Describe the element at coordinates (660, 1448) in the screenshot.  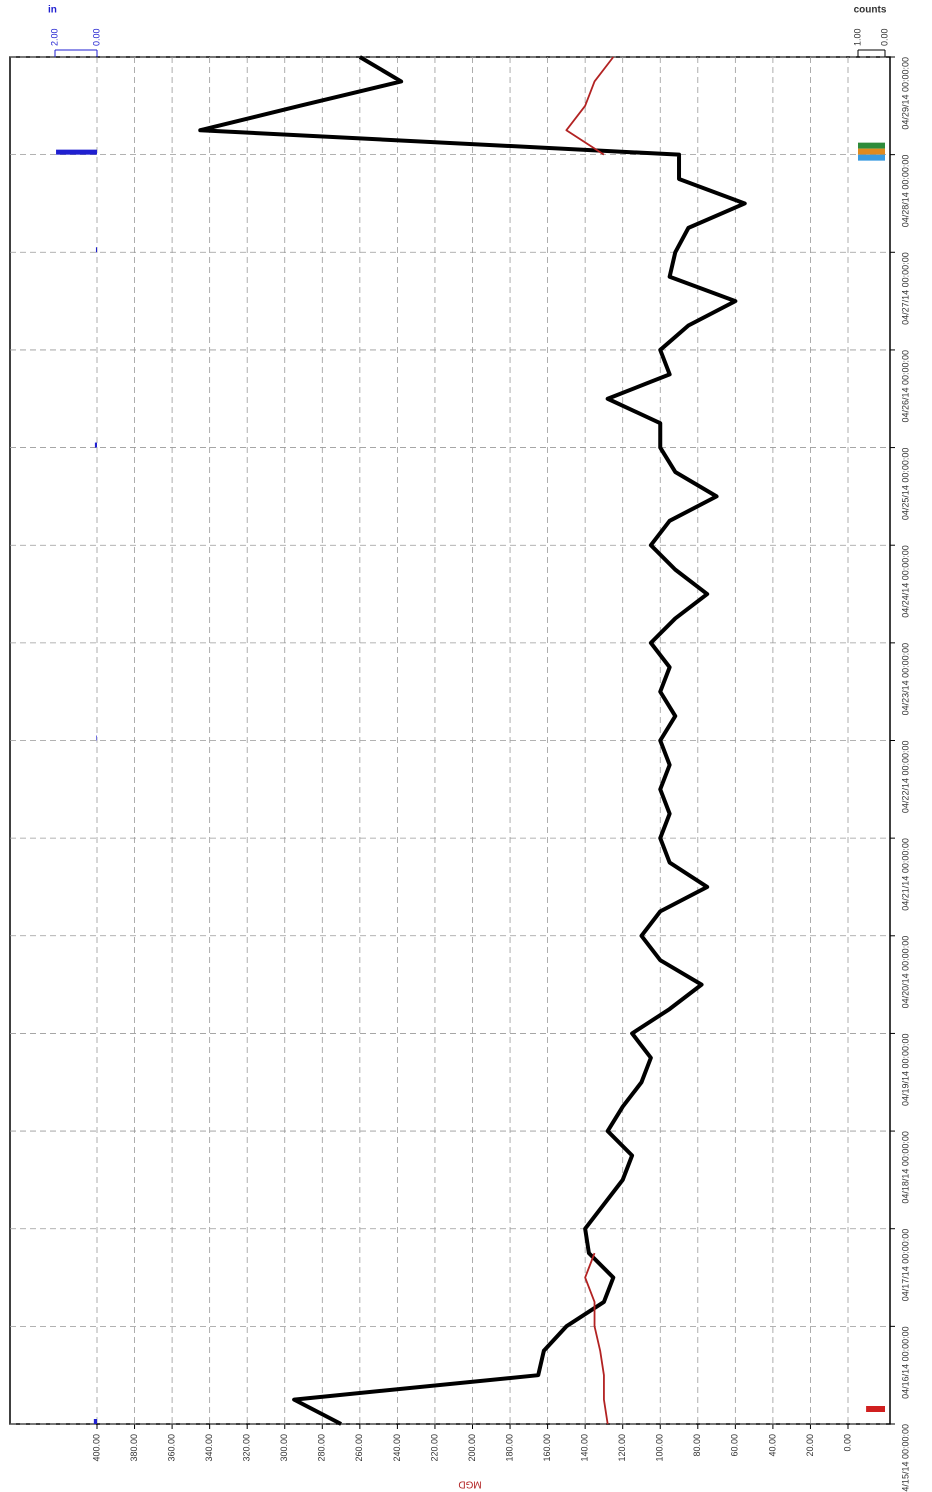
I see `y-tick-label: 100.00` at that location.